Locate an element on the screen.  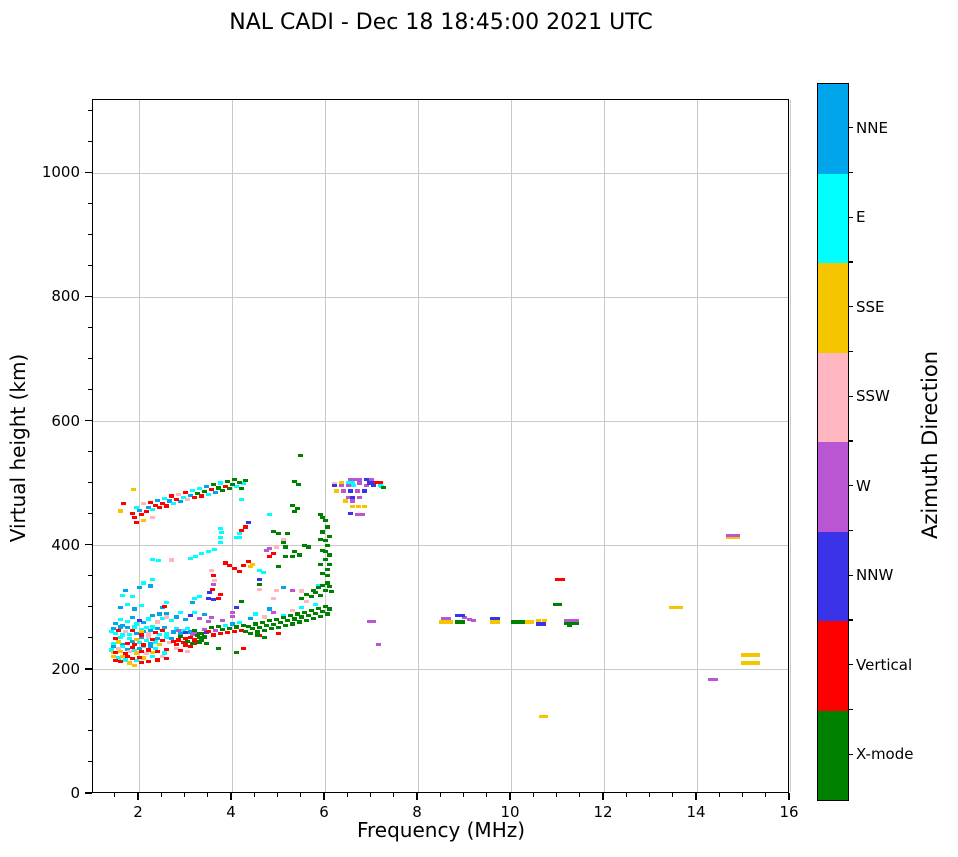
x-tick-label: 16 is located at coordinates (789, 812).